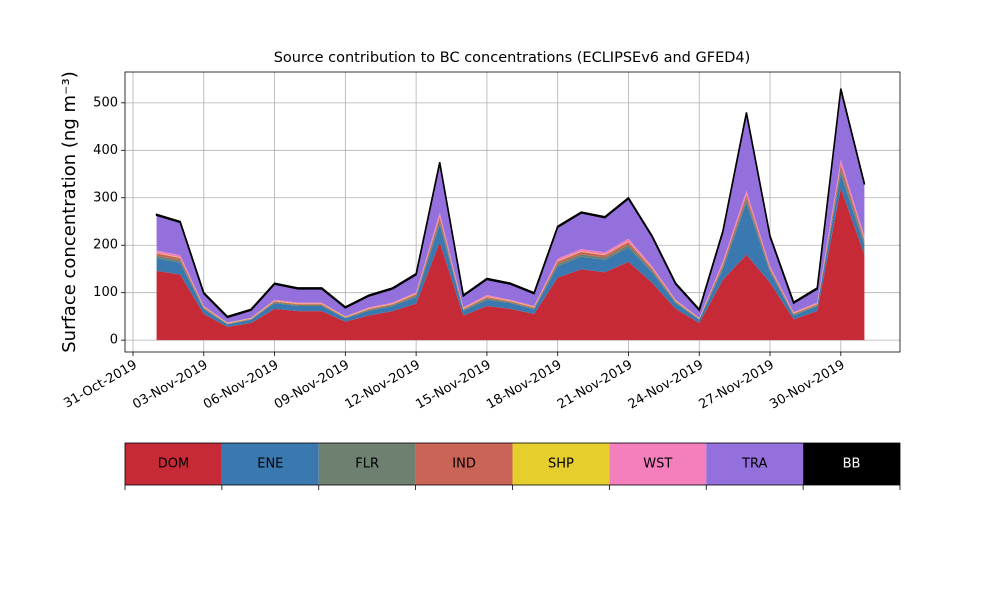  What do you see at coordinates (100, 385) in the screenshot?
I see `x-tick-label: 31-Oct-2019` at bounding box center [100, 385].